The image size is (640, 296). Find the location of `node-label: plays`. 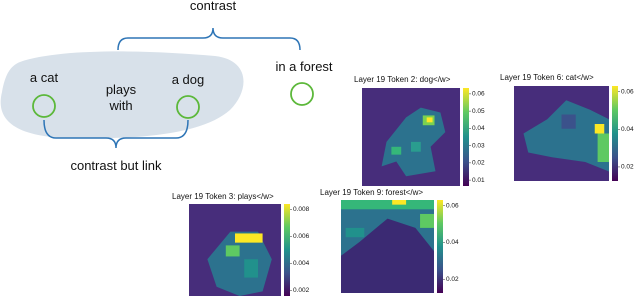

node-label: plays is located at coordinates (121, 89).